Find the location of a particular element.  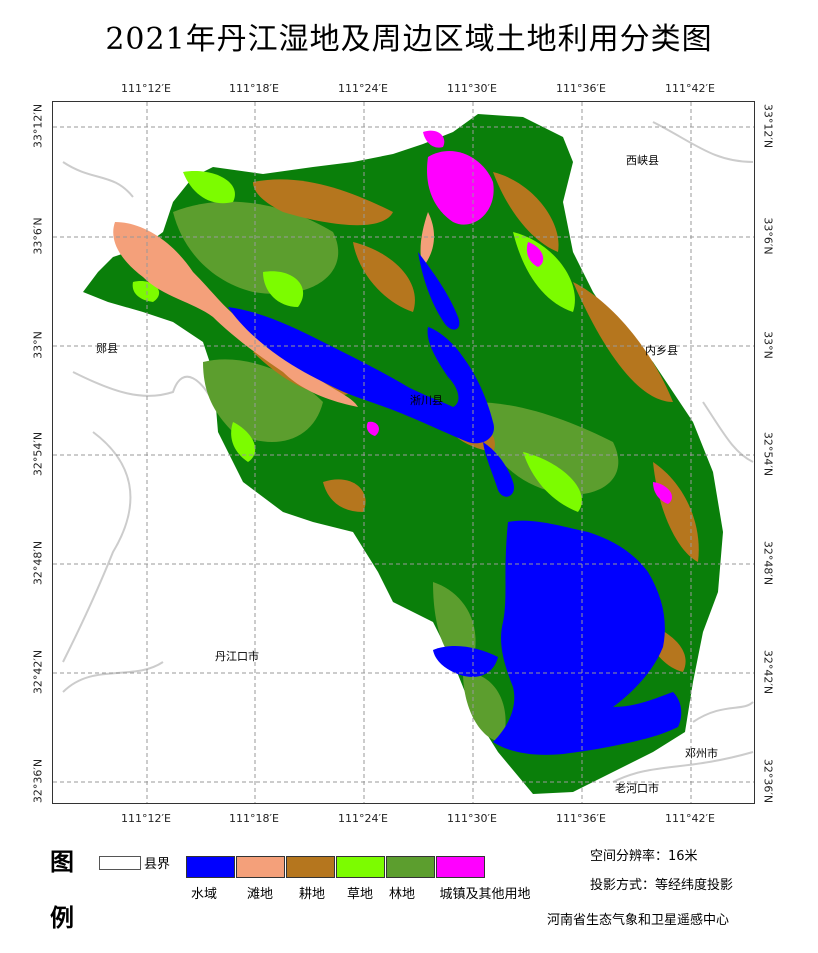

lon-label-bottom: 111°42′E is located at coordinates (690, 818).